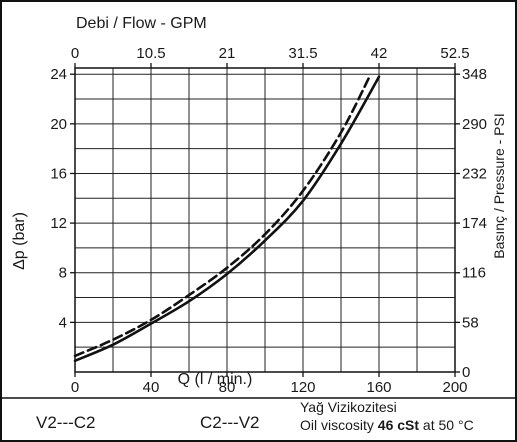  Describe the element at coordinates (63, 322) in the screenshot. I see `y-tick-label: 4` at that location.